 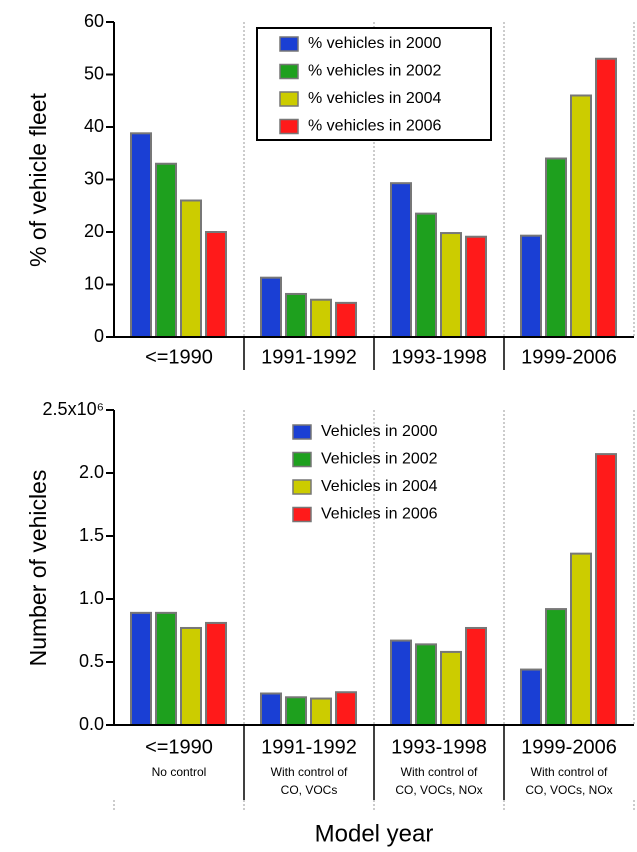 I want to click on y-tick-label: 10, so click(x=94, y=283).